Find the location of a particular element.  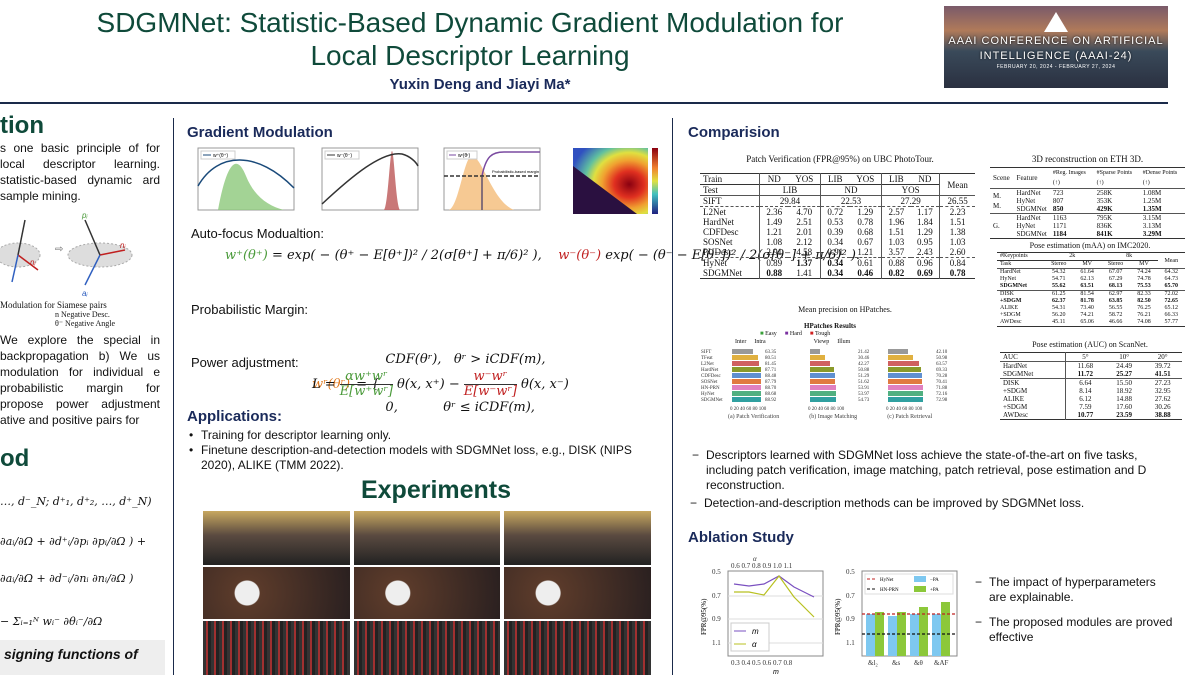

bars-image-matching is located at coordinates (823, 375).